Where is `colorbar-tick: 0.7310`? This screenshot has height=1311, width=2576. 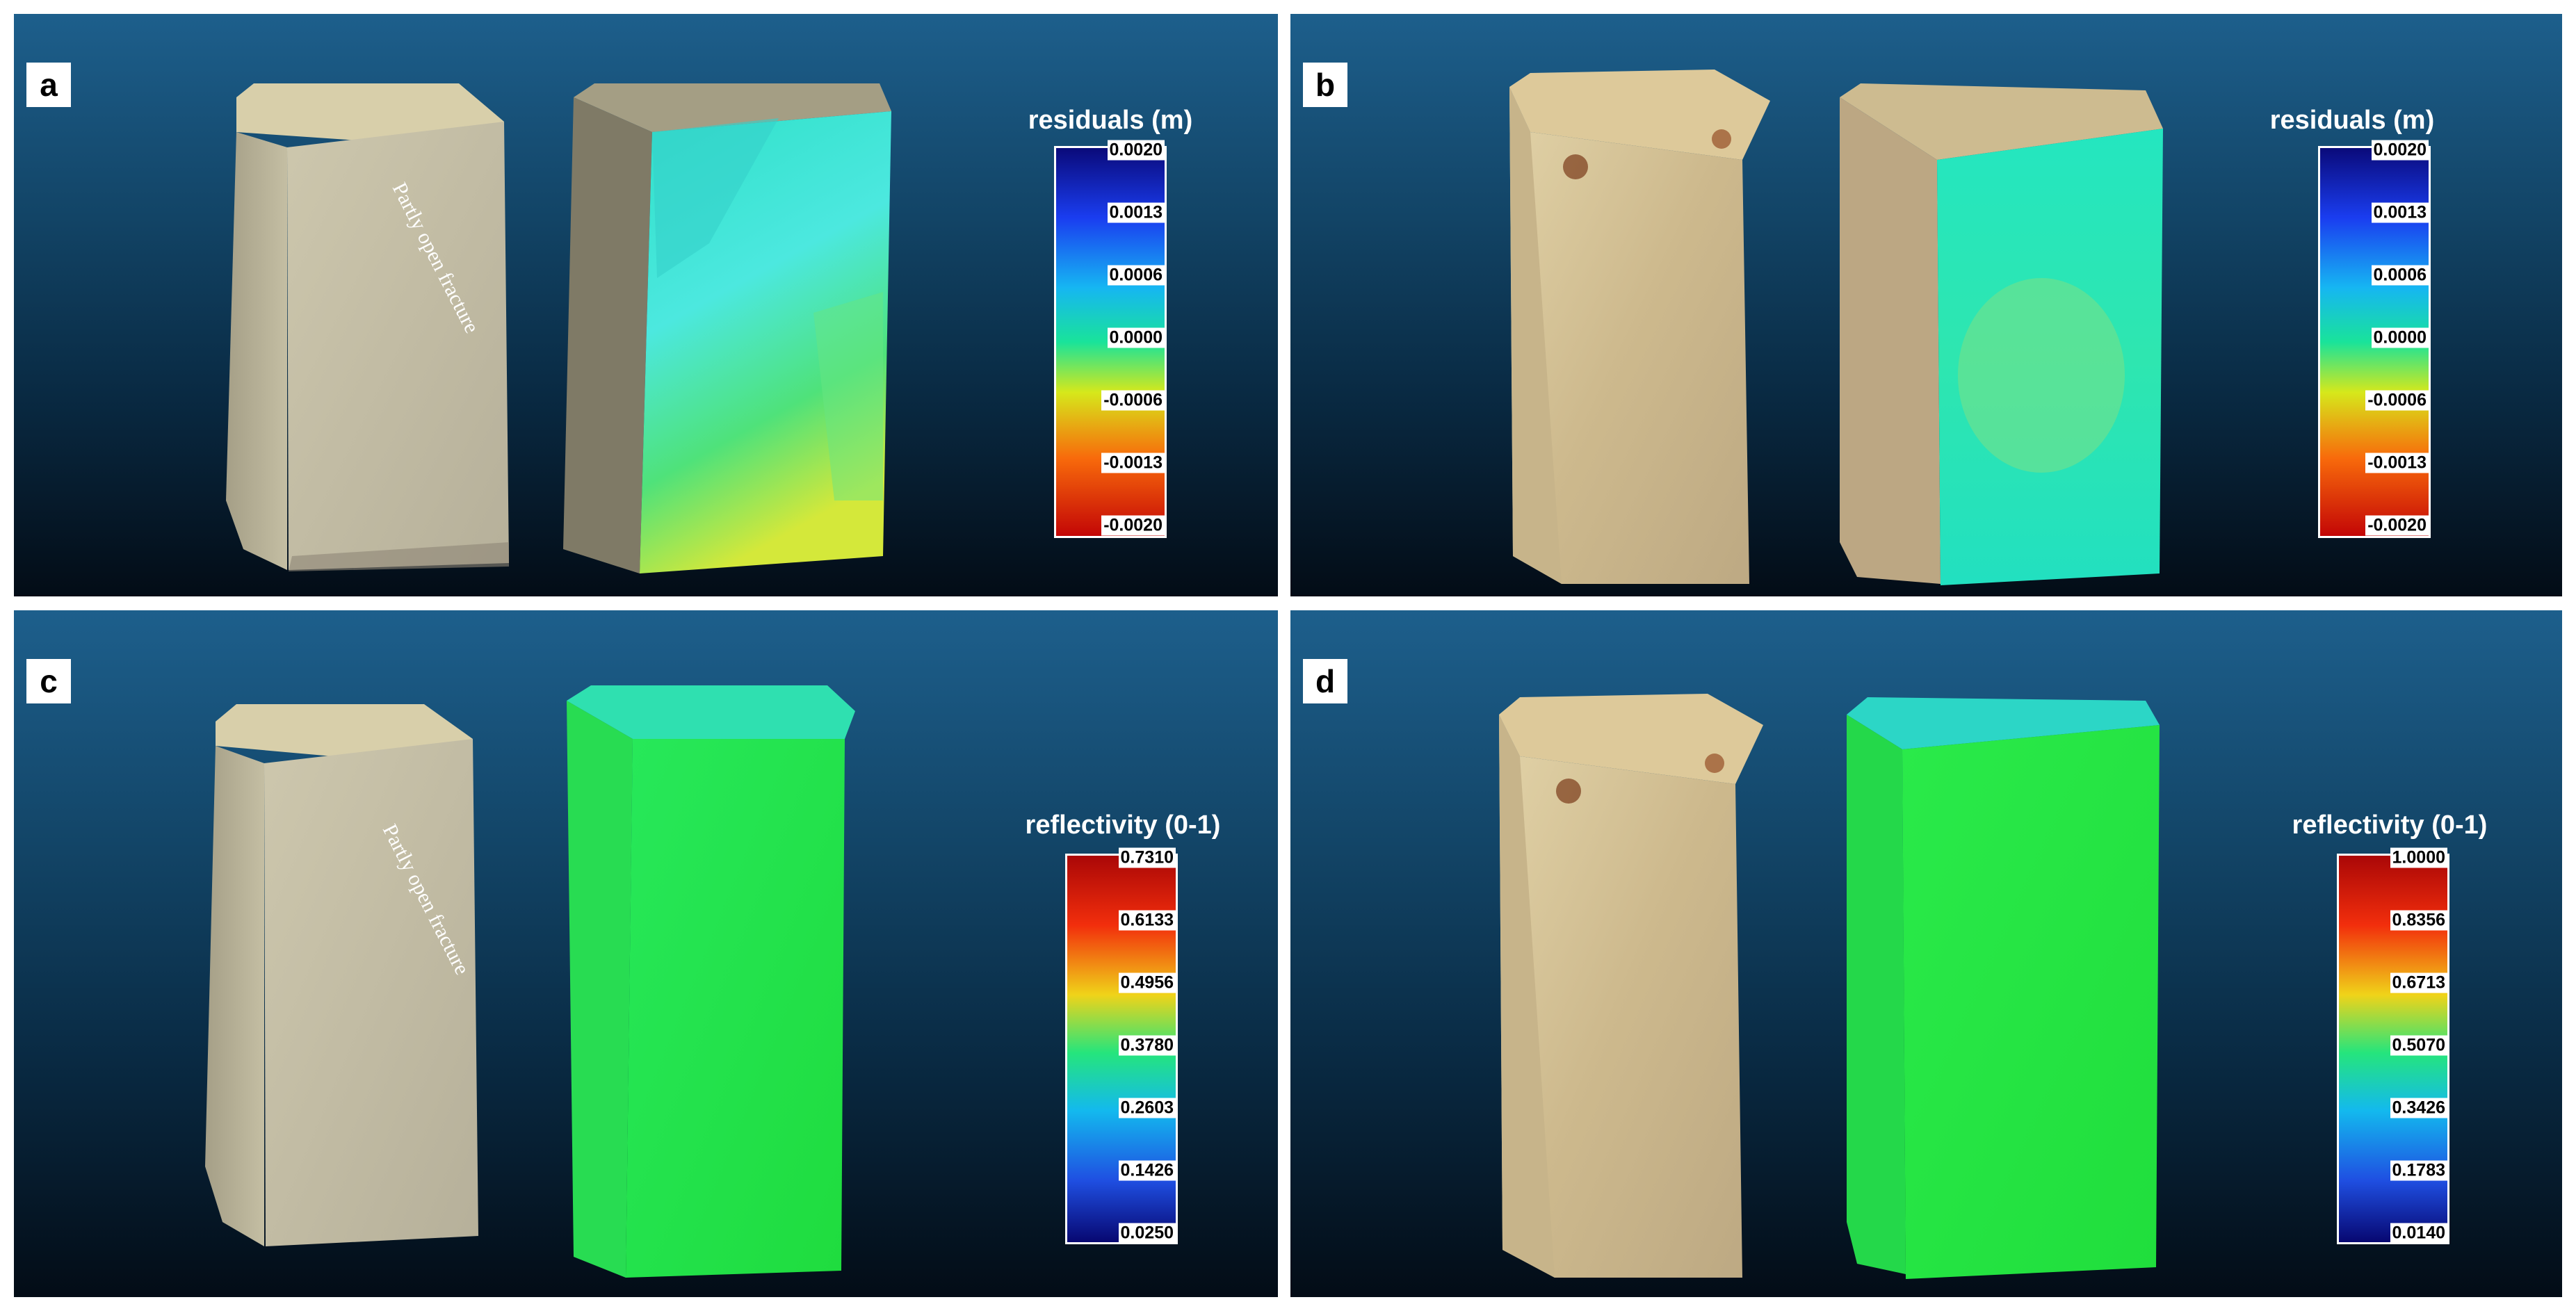 colorbar-tick: 0.7310 is located at coordinates (1147, 857).